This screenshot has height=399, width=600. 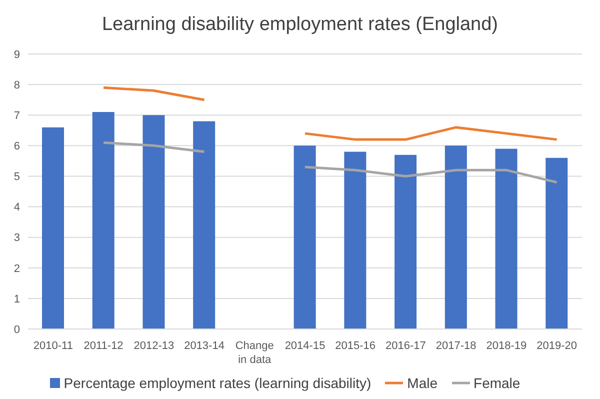 What do you see at coordinates (17, 177) in the screenshot?
I see `y-tick-label: 5` at bounding box center [17, 177].